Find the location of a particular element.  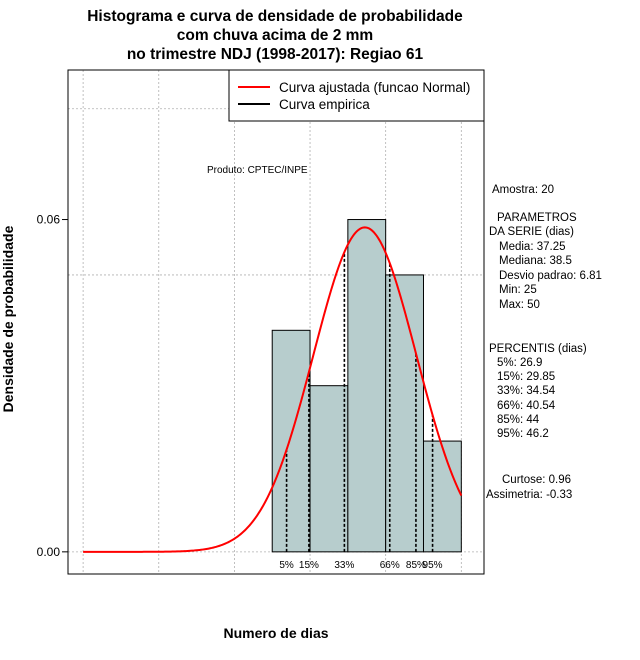

param-median: Mediana: 38.5 is located at coordinates (535, 261).